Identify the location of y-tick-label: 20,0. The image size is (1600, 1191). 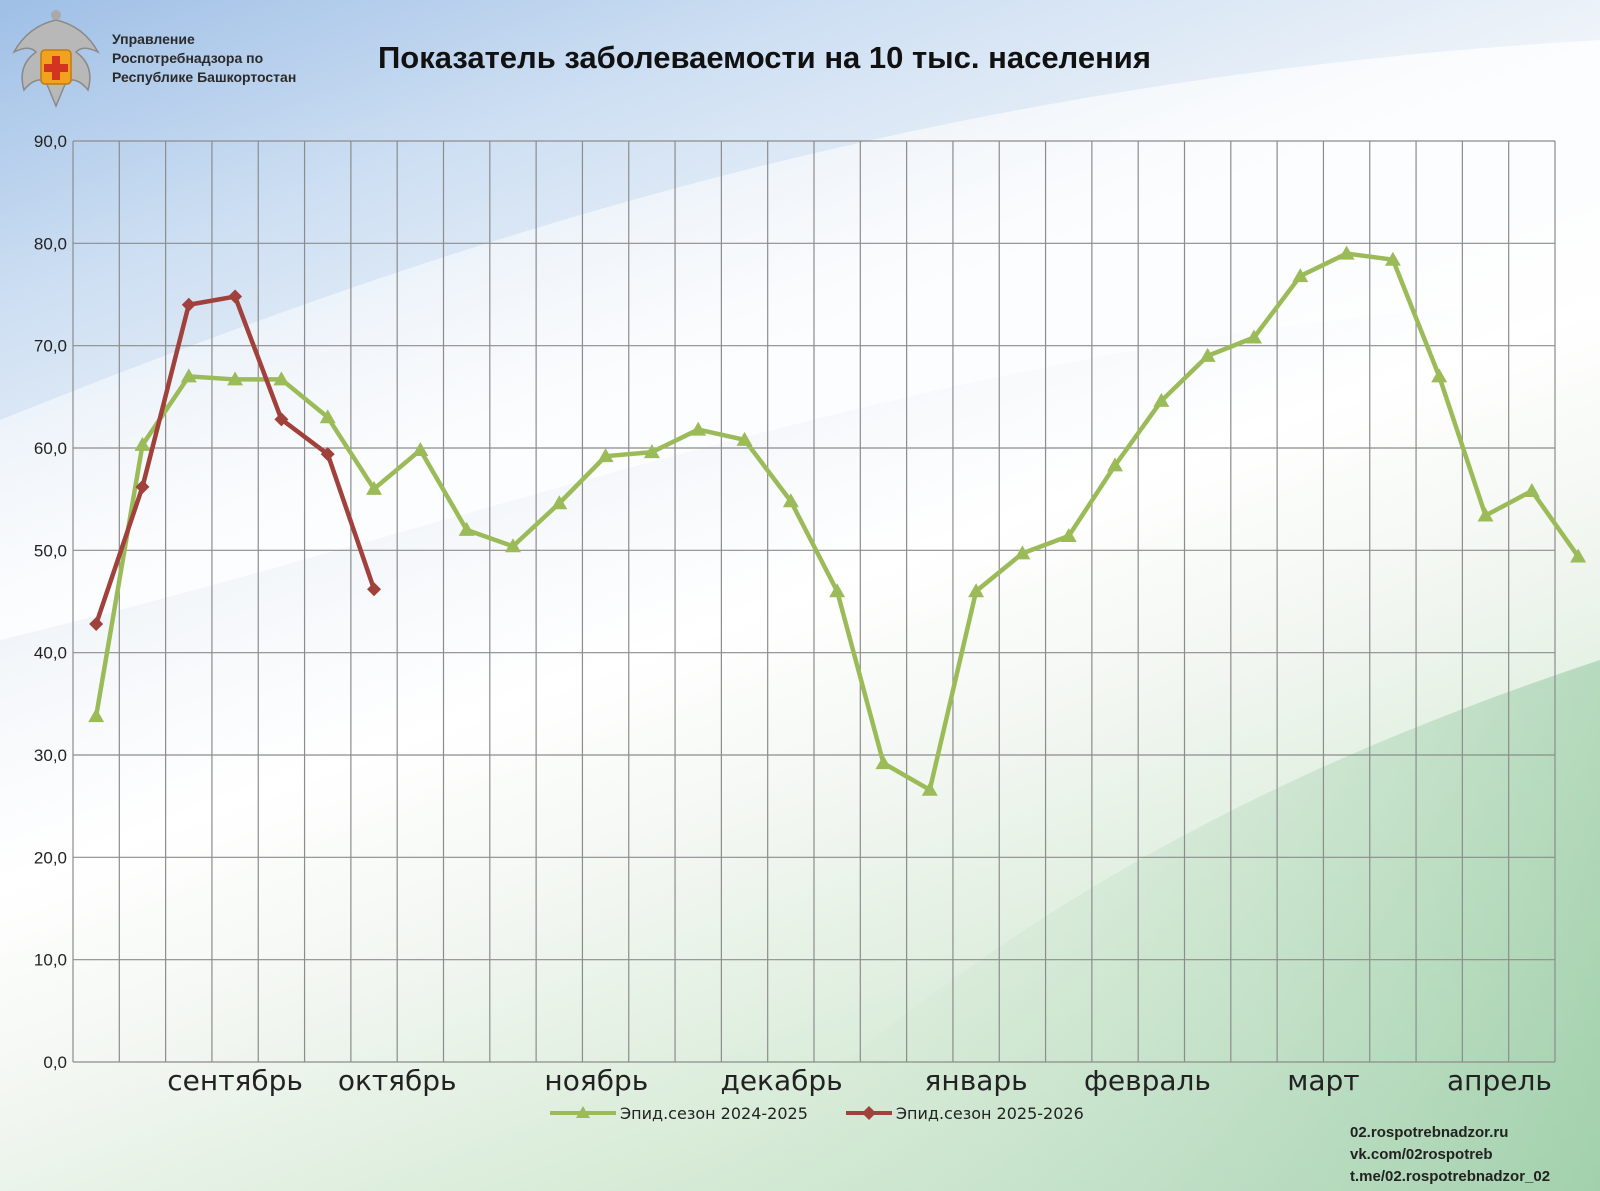
(50, 857).